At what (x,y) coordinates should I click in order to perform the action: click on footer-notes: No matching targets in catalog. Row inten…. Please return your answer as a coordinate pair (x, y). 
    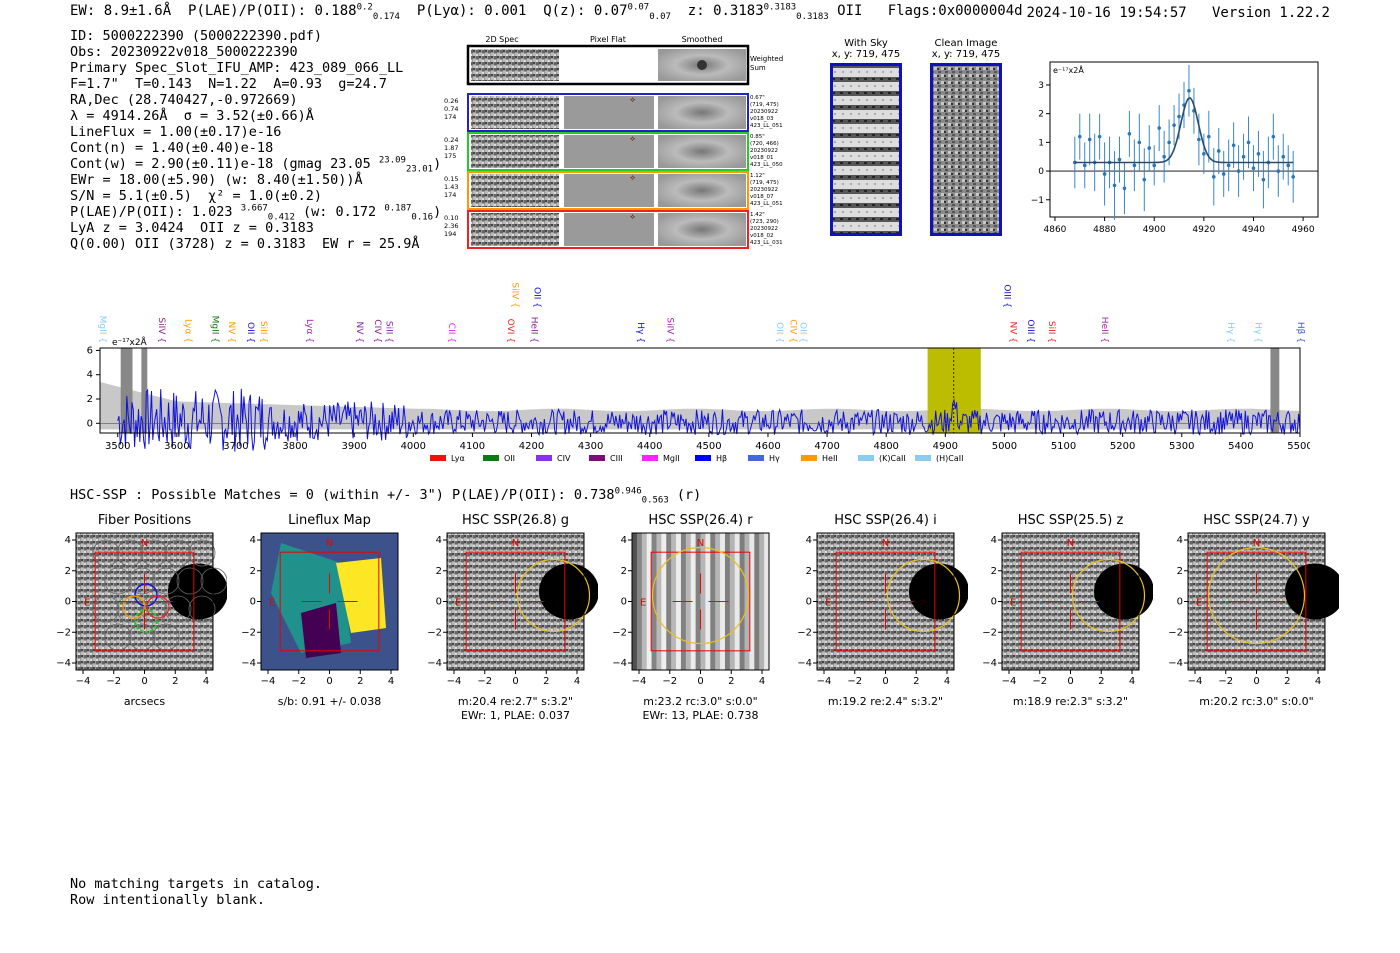
    Looking at the image, I should click on (196, 892).